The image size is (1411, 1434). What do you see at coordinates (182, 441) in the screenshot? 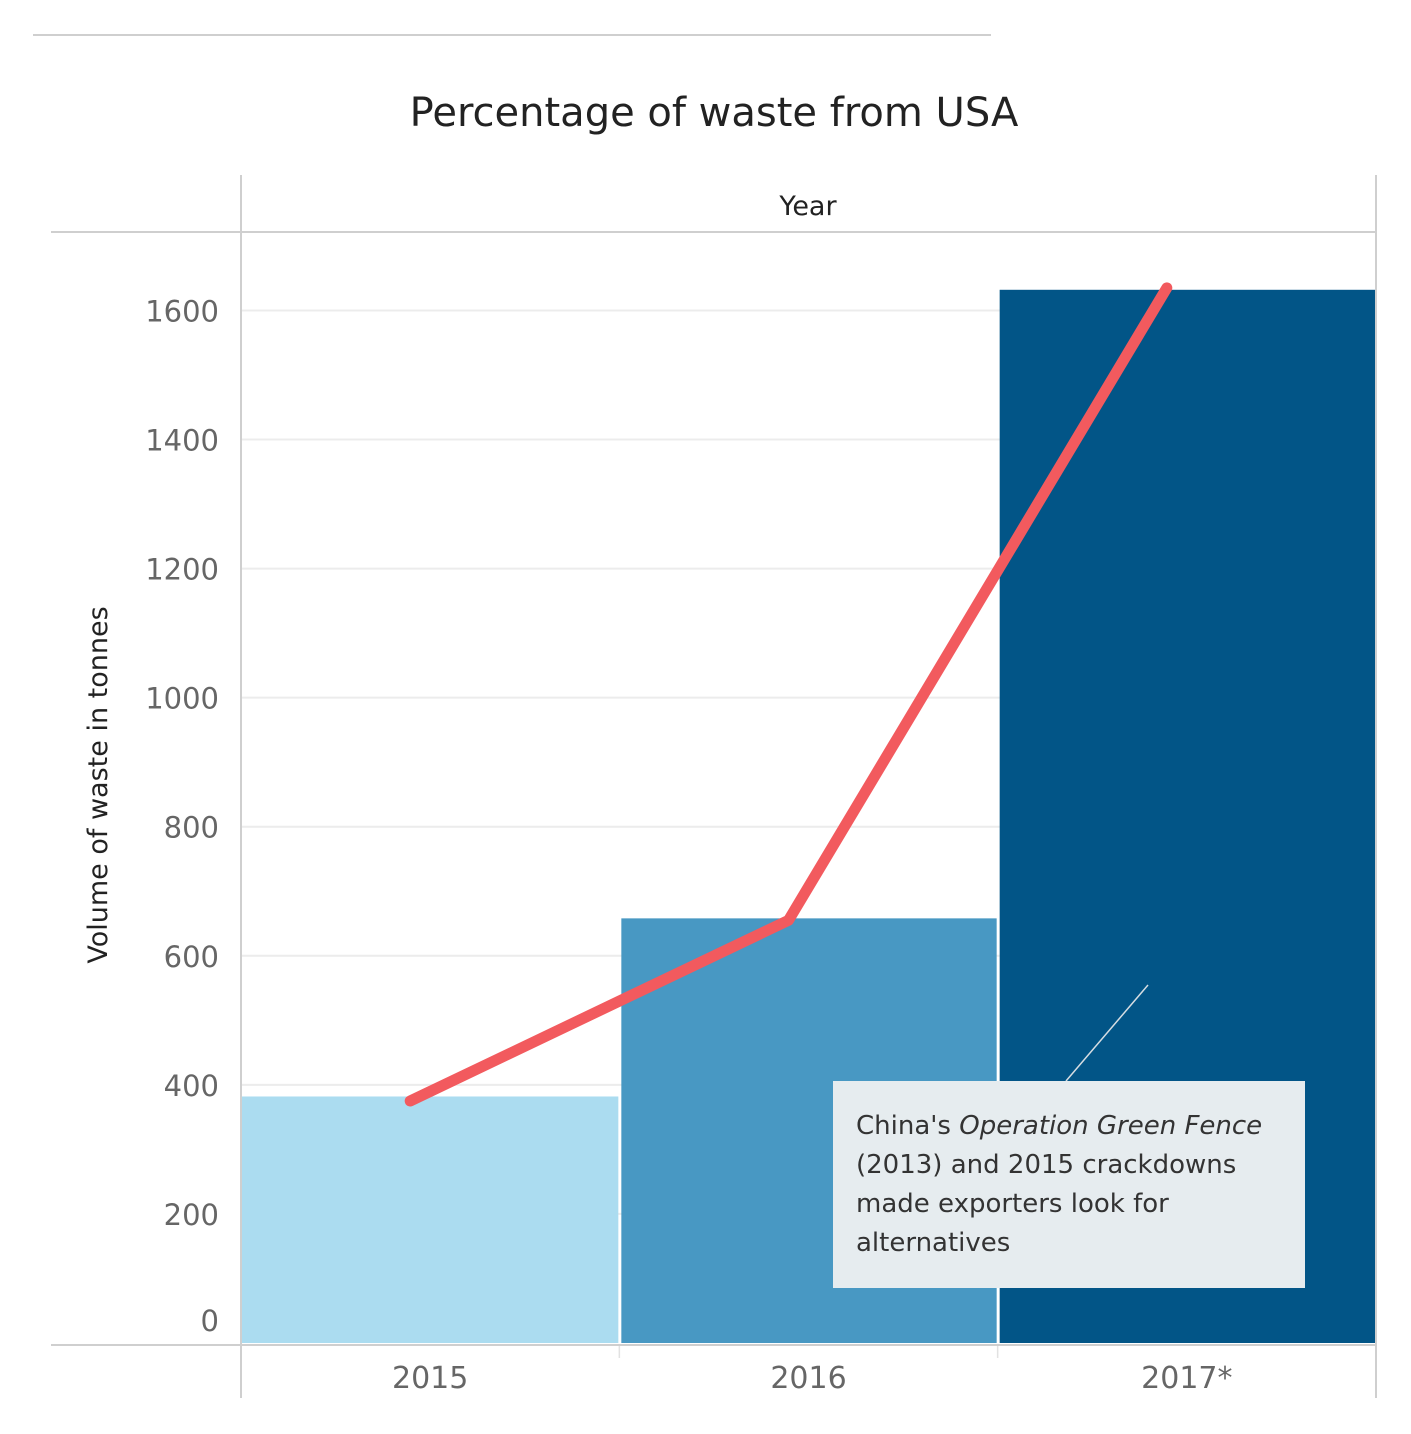
I see `y-tick-label: 1400` at bounding box center [182, 441].